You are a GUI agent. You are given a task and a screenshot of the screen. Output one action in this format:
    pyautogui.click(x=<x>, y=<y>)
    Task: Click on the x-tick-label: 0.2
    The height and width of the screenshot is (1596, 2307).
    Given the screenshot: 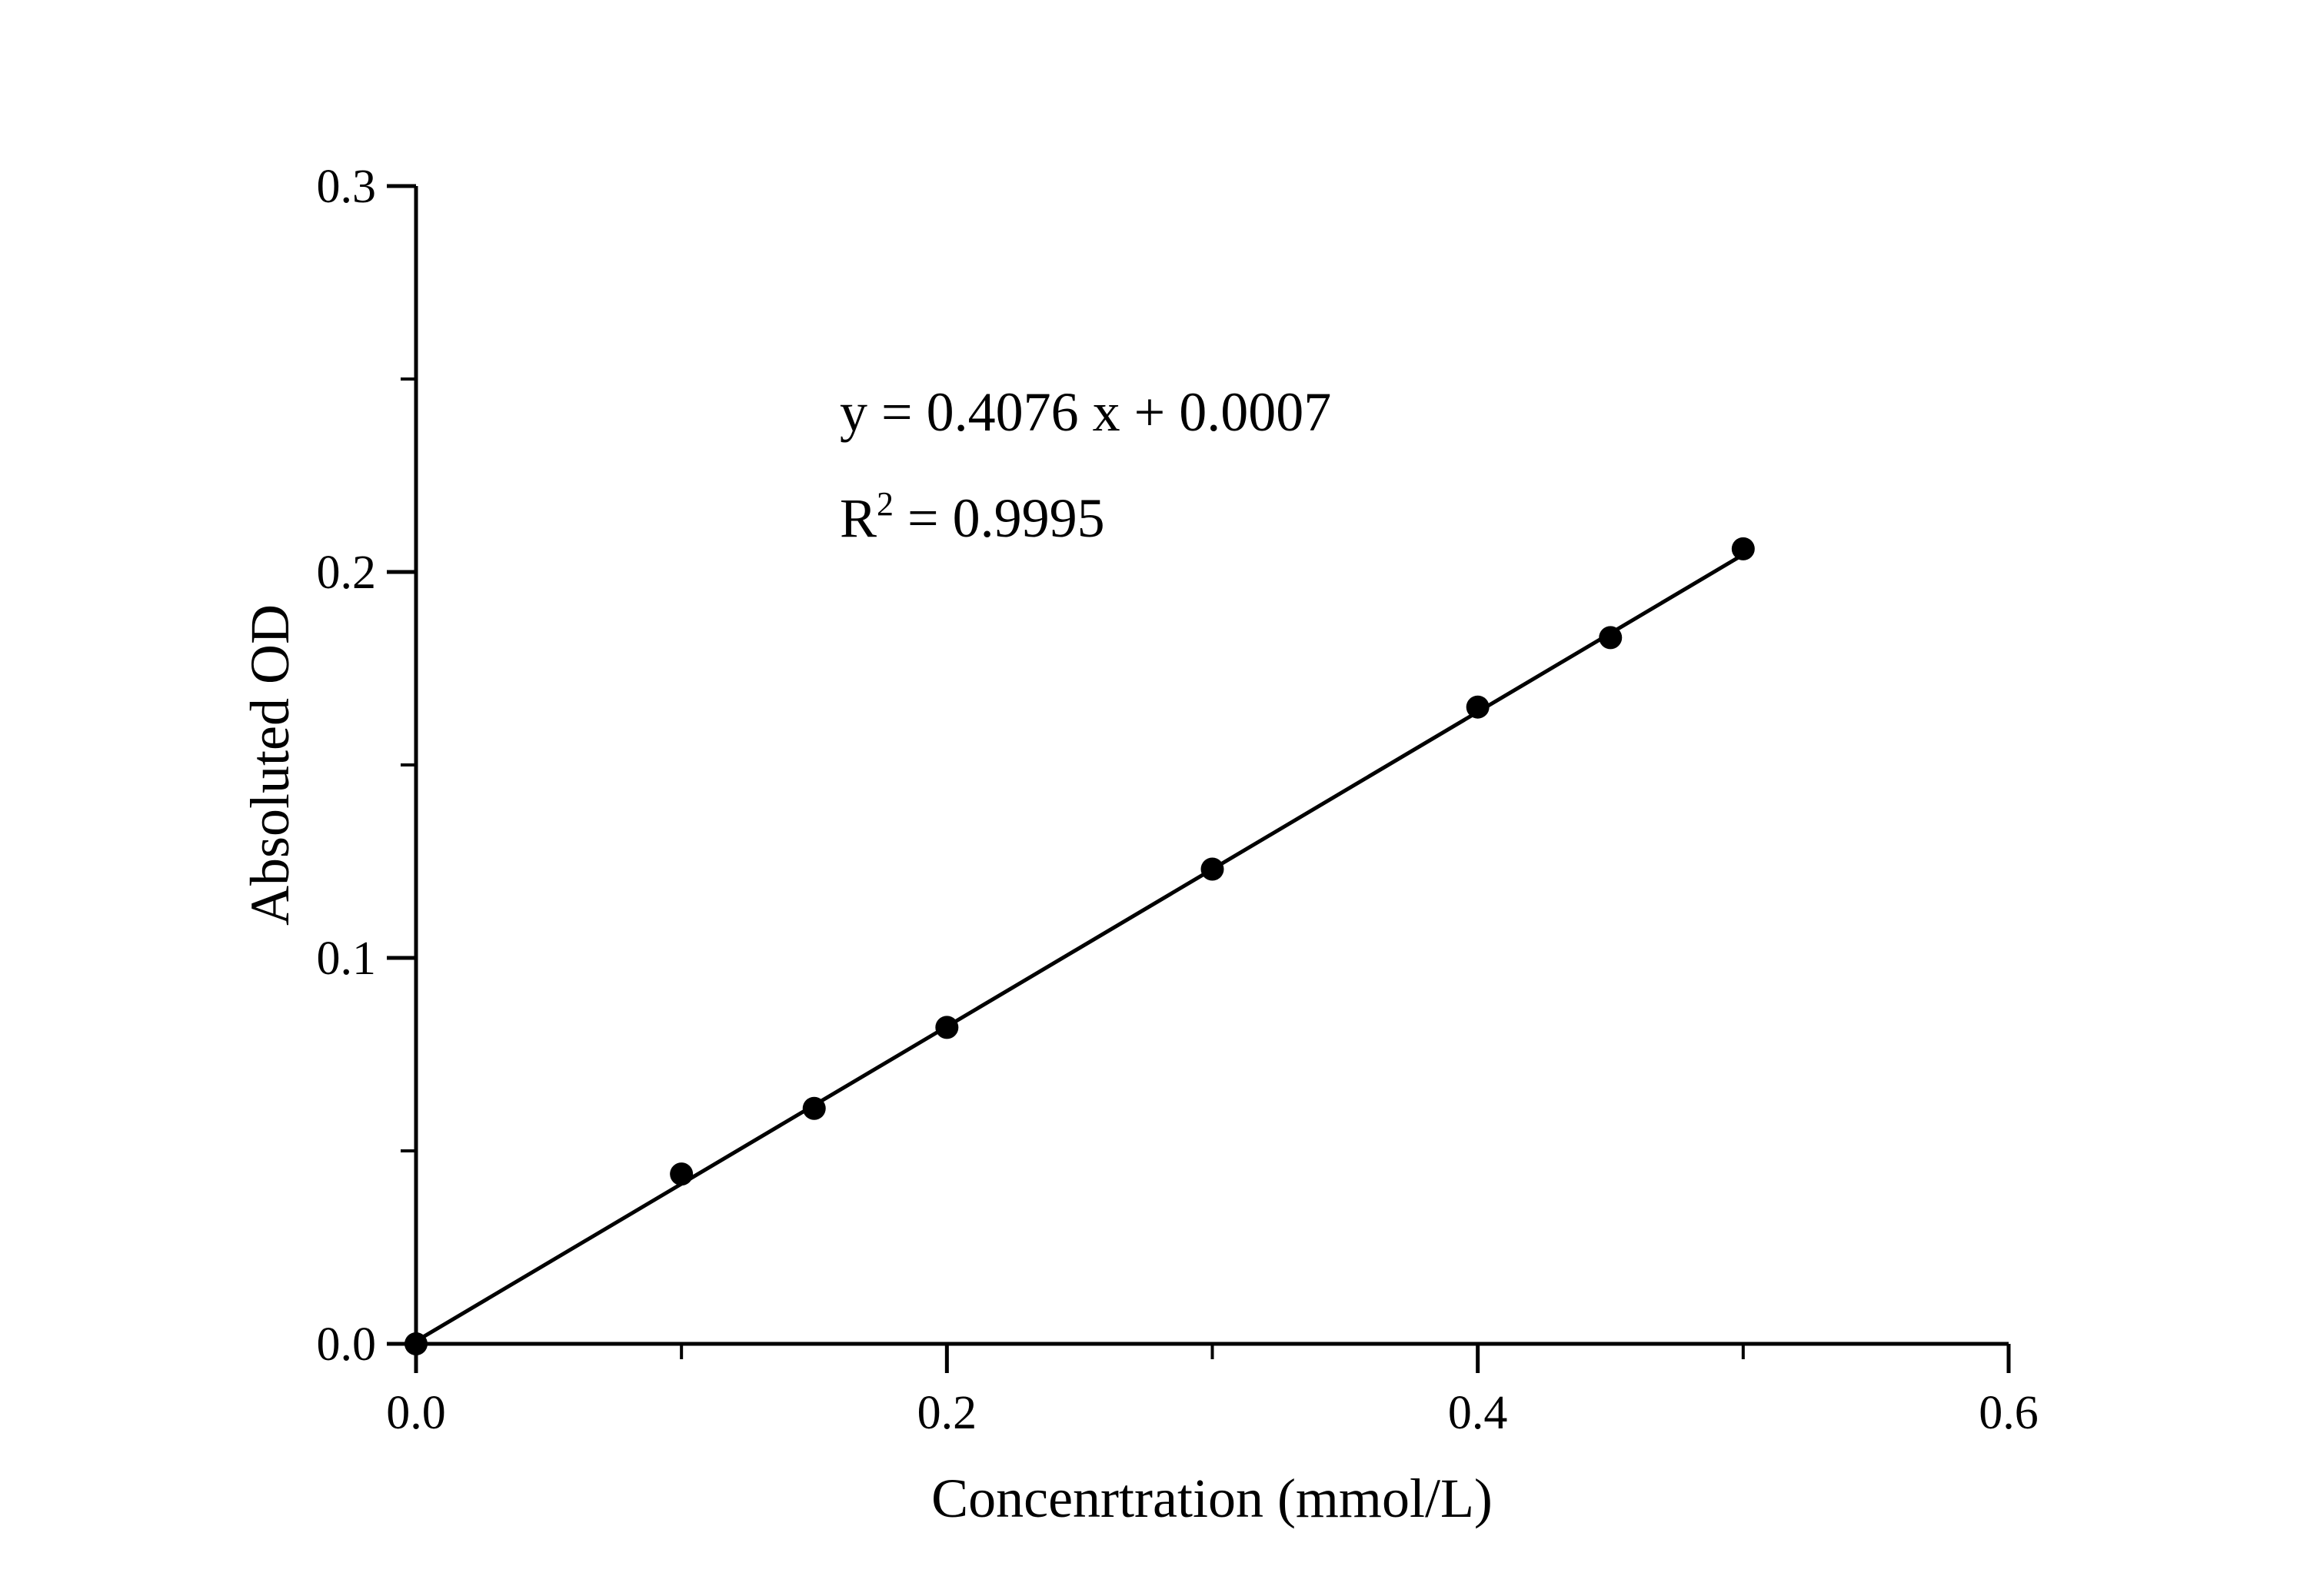 What is the action you would take?
    pyautogui.click(x=947, y=1413)
    